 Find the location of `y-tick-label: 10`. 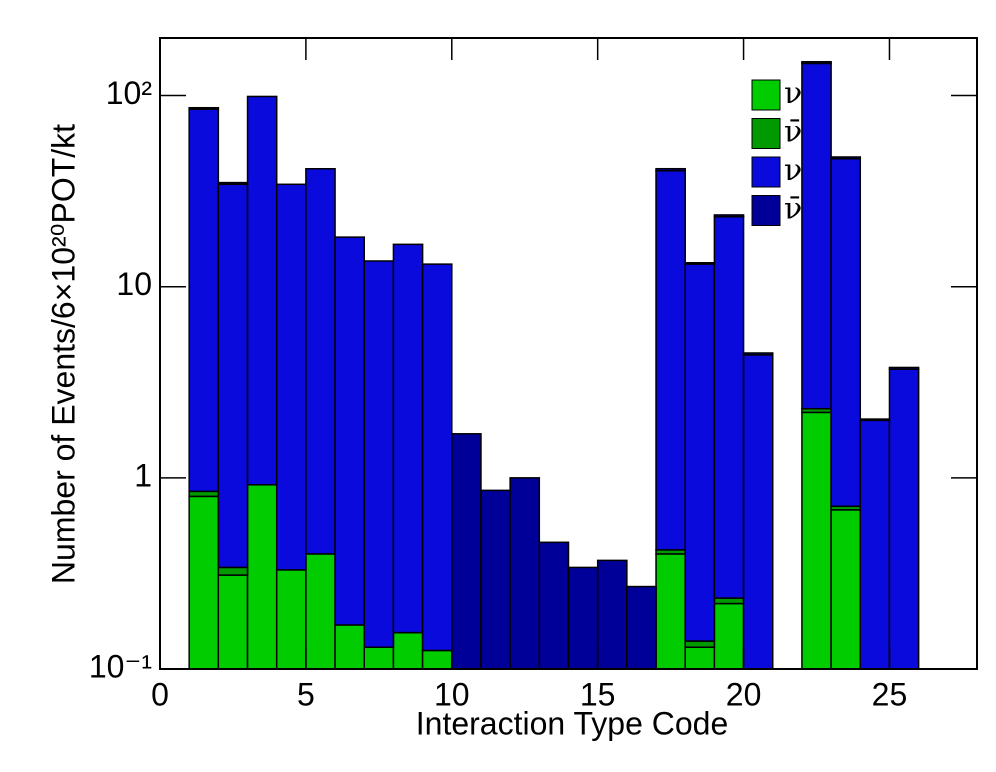

y-tick-label: 10 is located at coordinates (134, 284).